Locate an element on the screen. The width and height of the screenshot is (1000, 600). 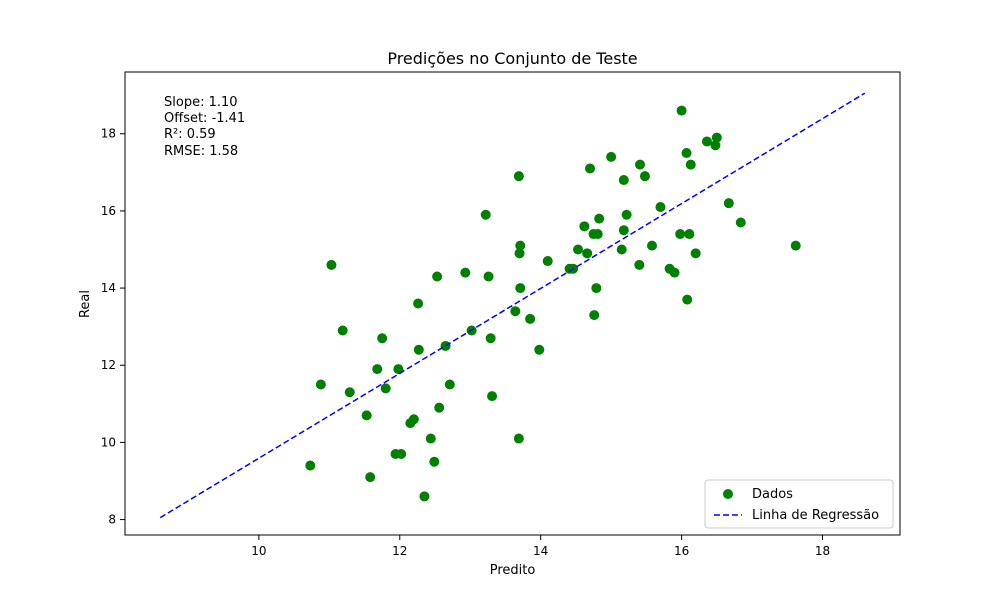
legend-marker-dados is located at coordinates (728, 494).